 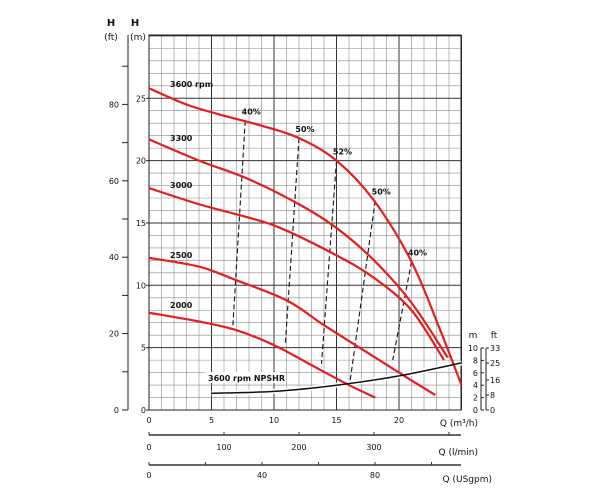 I want to click on x-tick-label-lmin: 300, so click(x=373, y=447).